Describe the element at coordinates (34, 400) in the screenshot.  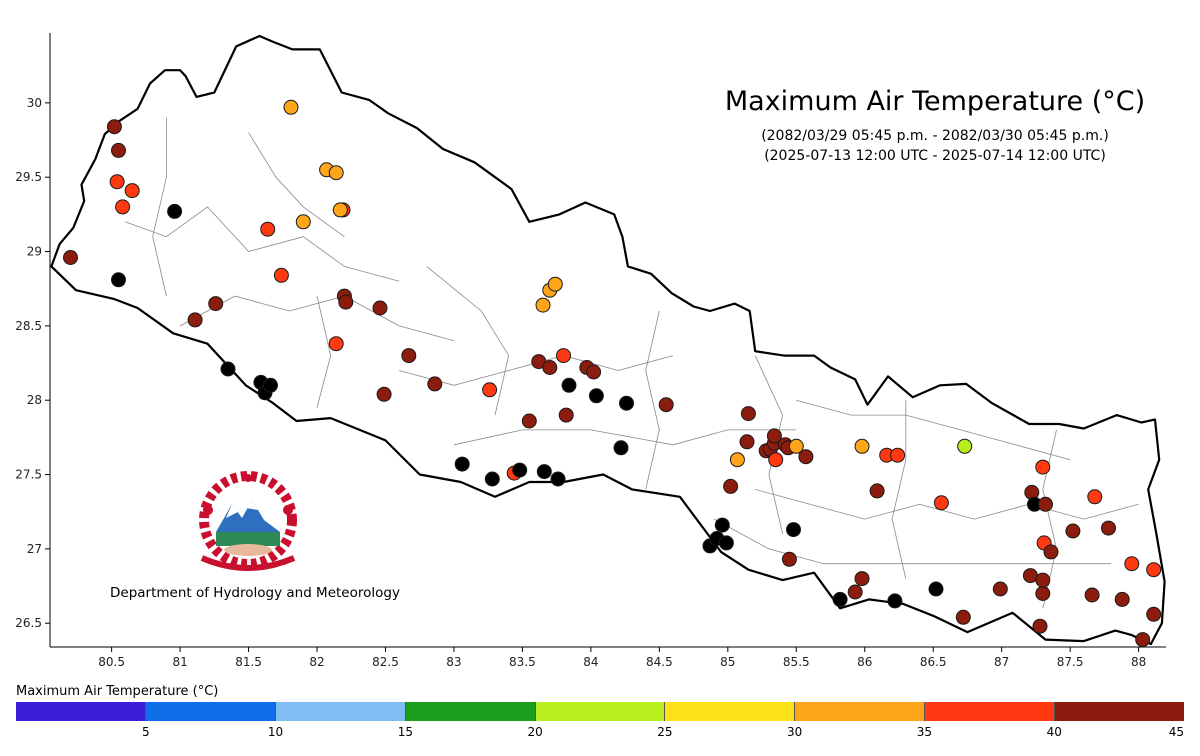
I see `y-tick-label: 28` at that location.